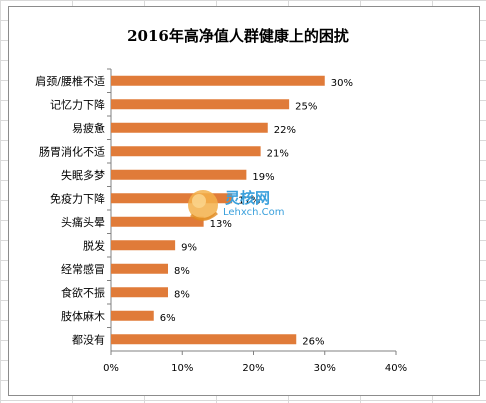 This screenshot has width=486, height=403. Describe the element at coordinates (83, 292) in the screenshot. I see `category-label: 食欲不振` at that location.